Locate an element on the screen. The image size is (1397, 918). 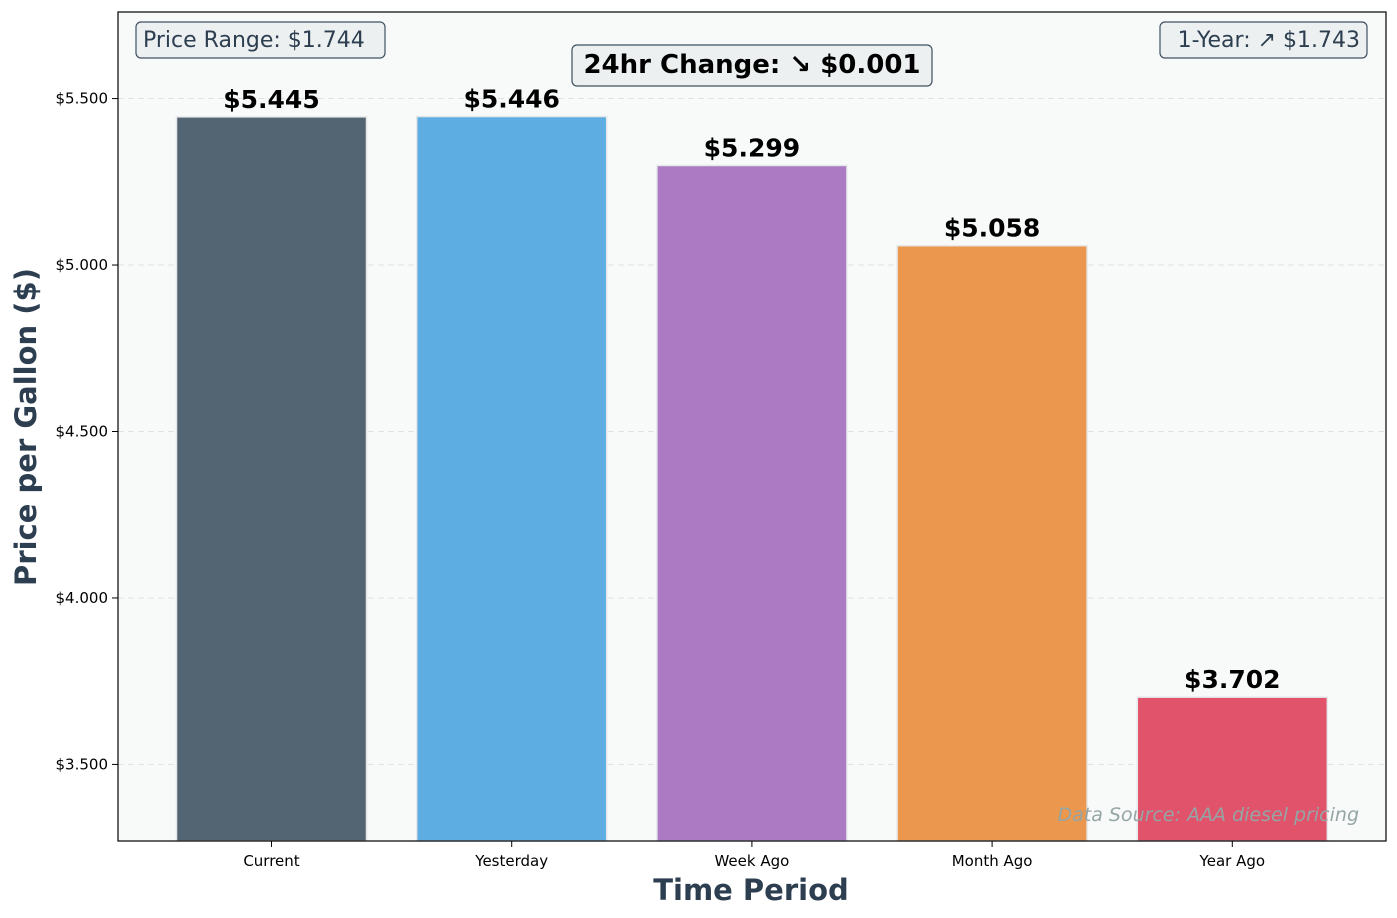
x-tick-label: Yesterday is located at coordinates (511, 861).